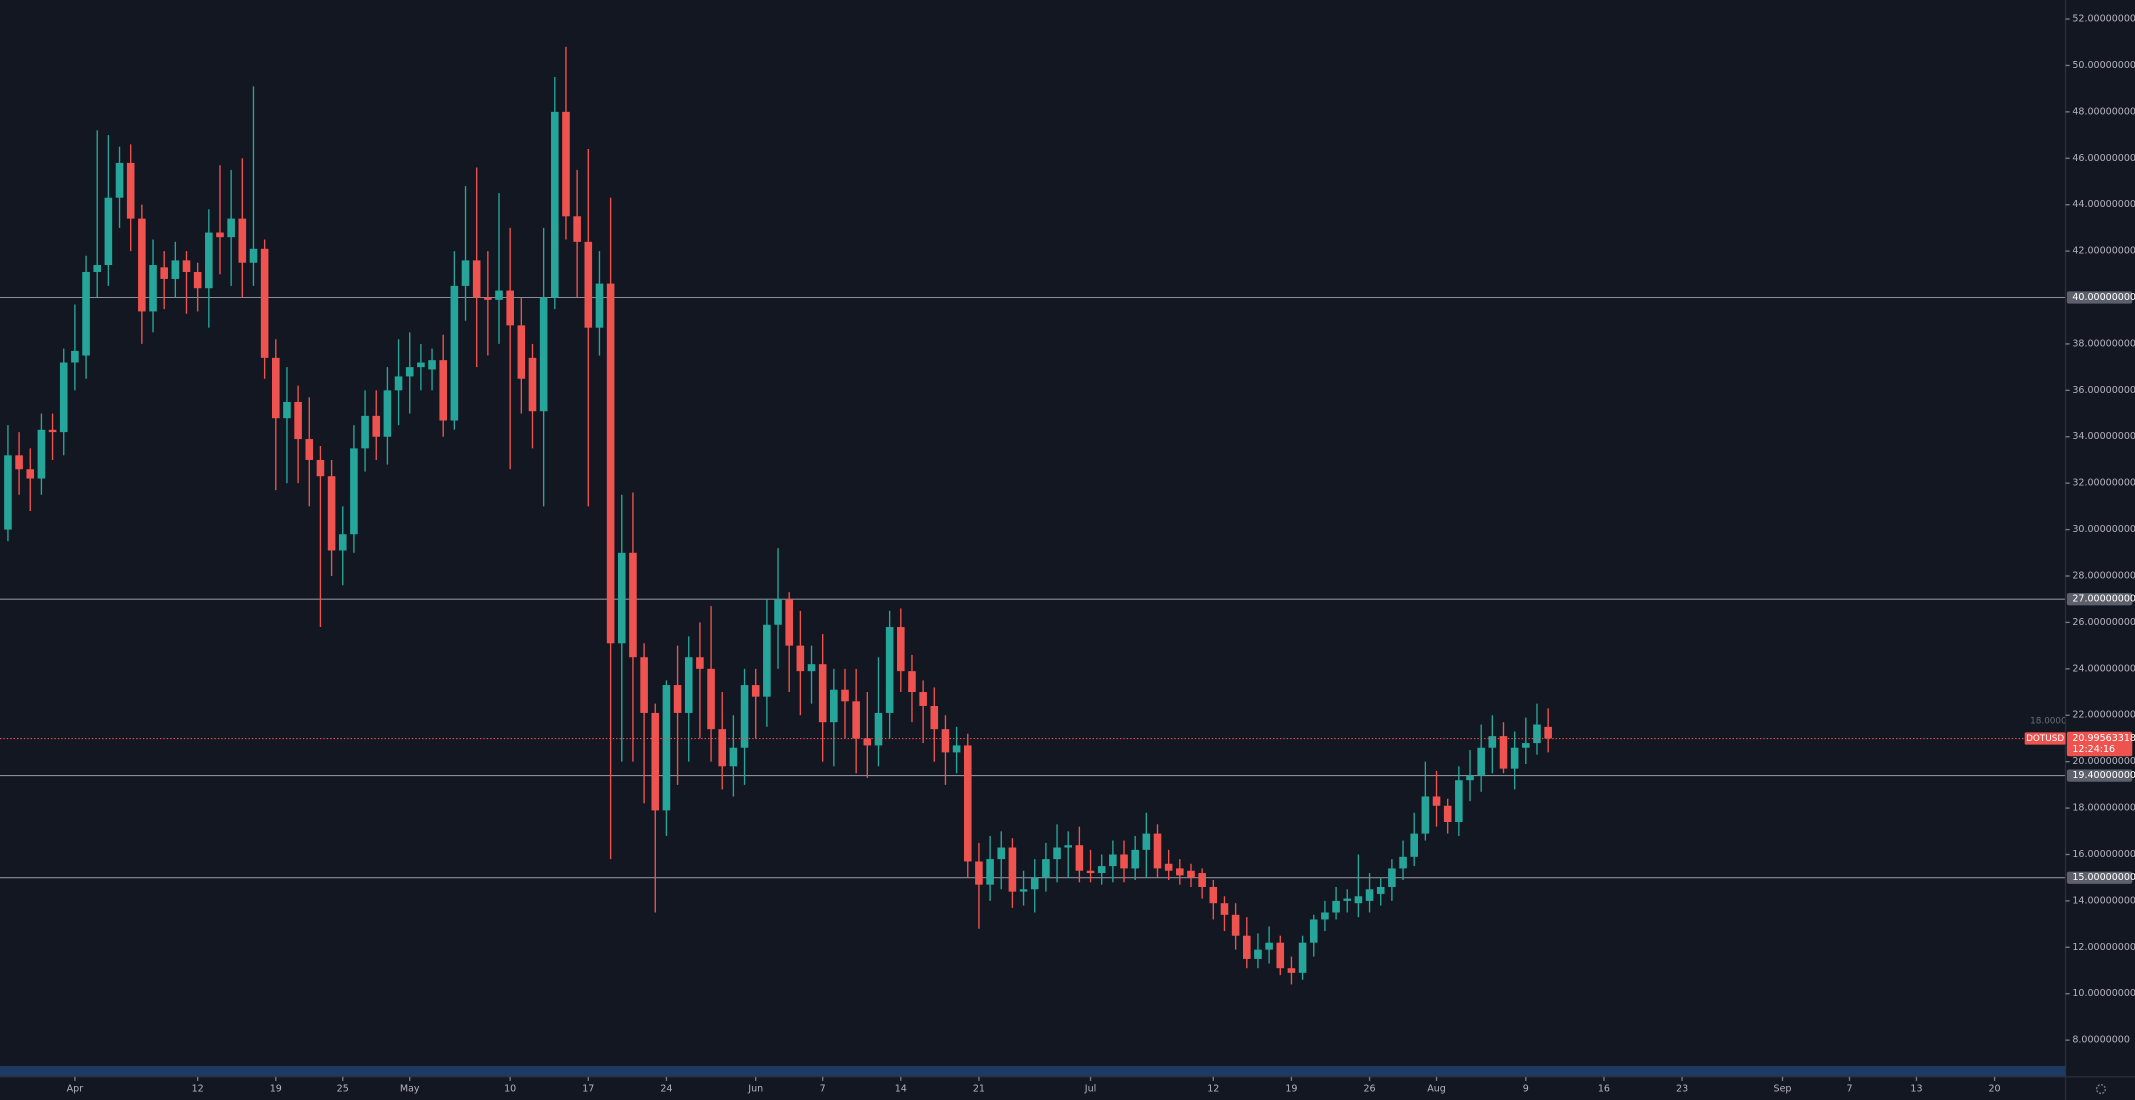 The height and width of the screenshot is (1100, 2135). What do you see at coordinates (2101, 1040) in the screenshot?
I see `y-tick-label: 8.00000000` at bounding box center [2101, 1040].